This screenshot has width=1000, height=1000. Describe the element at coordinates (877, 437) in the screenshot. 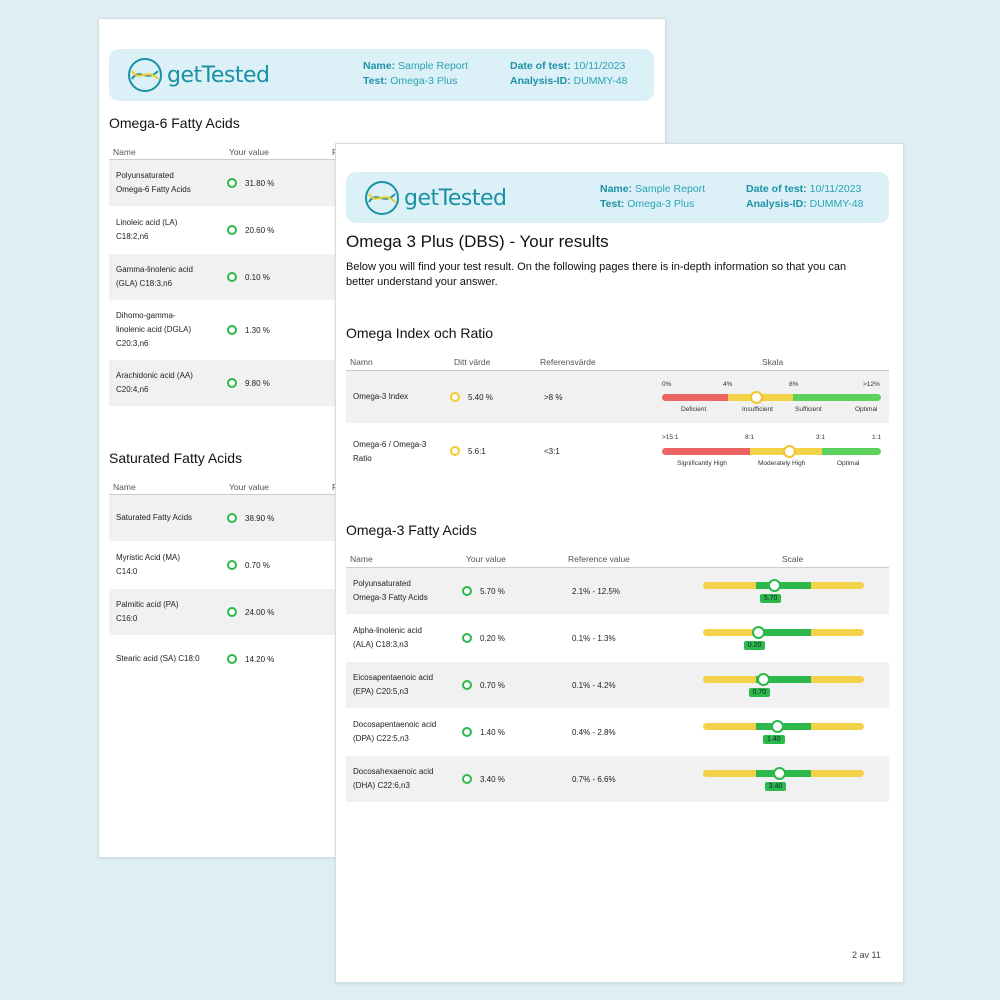

I see `tick-label: 1:1` at that location.